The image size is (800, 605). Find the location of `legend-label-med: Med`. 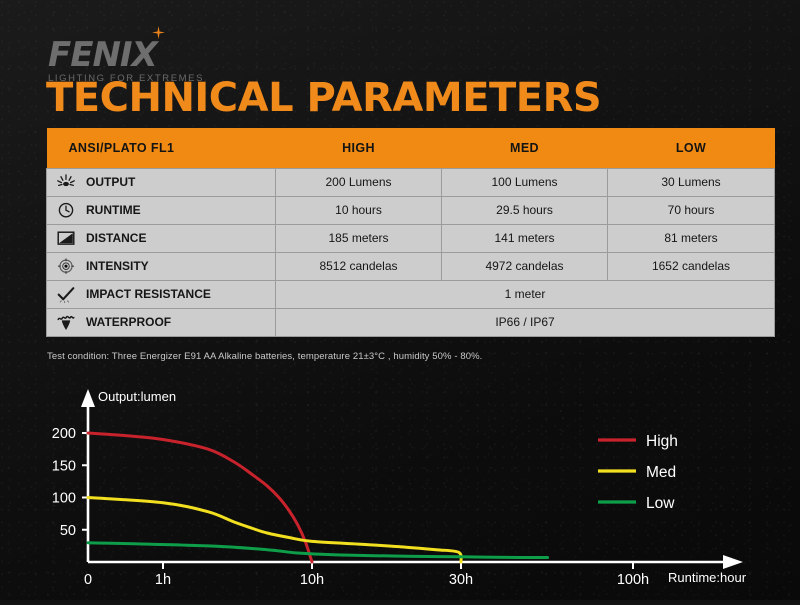

legend-label-med: Med is located at coordinates (661, 472).